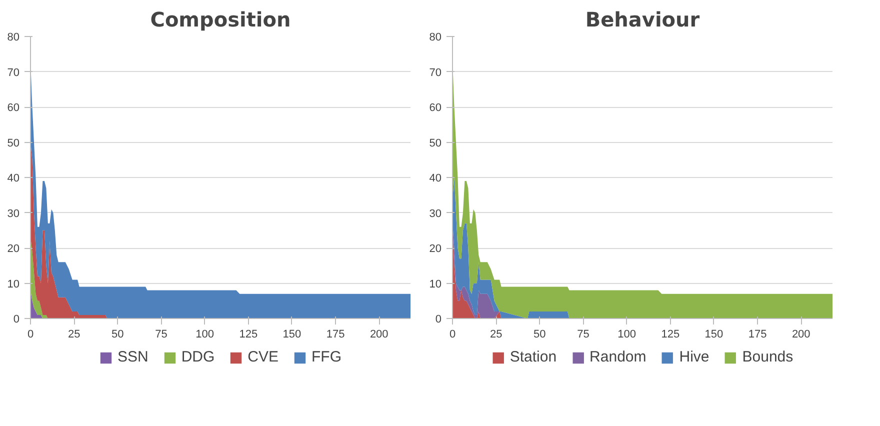 This screenshot has width=880, height=426. I want to click on legend-label: Station, so click(533, 357).